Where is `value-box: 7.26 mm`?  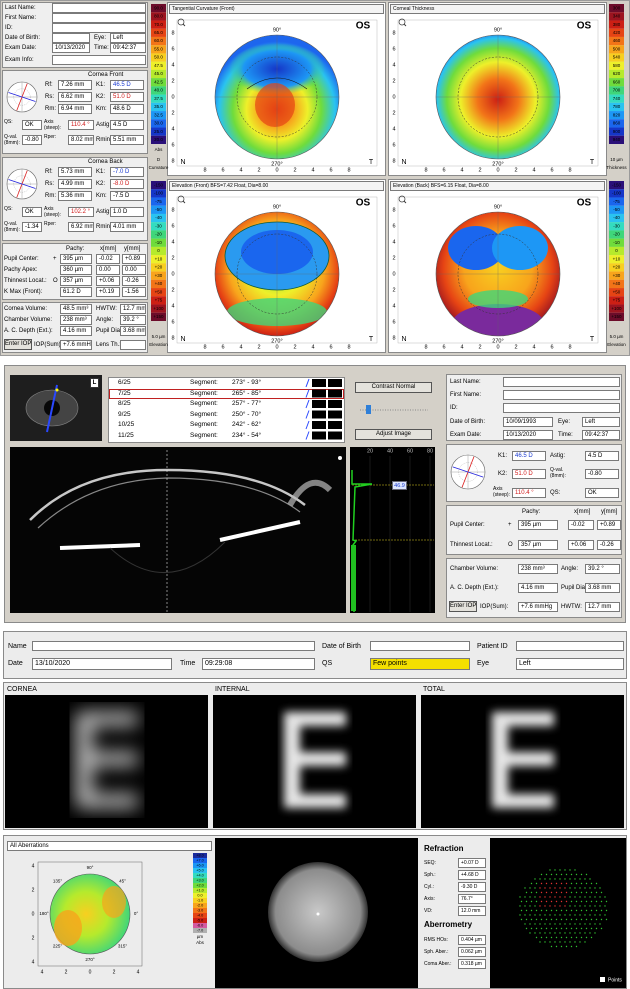 value-box: 7.26 mm is located at coordinates (75, 85).